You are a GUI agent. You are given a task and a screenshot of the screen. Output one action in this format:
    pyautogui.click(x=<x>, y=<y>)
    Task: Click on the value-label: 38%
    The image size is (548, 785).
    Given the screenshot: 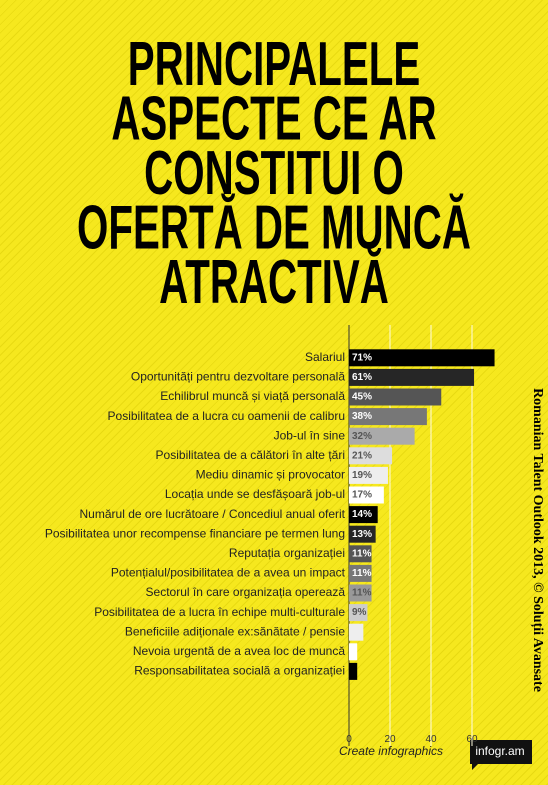 What is the action you would take?
    pyautogui.click(x=362, y=416)
    